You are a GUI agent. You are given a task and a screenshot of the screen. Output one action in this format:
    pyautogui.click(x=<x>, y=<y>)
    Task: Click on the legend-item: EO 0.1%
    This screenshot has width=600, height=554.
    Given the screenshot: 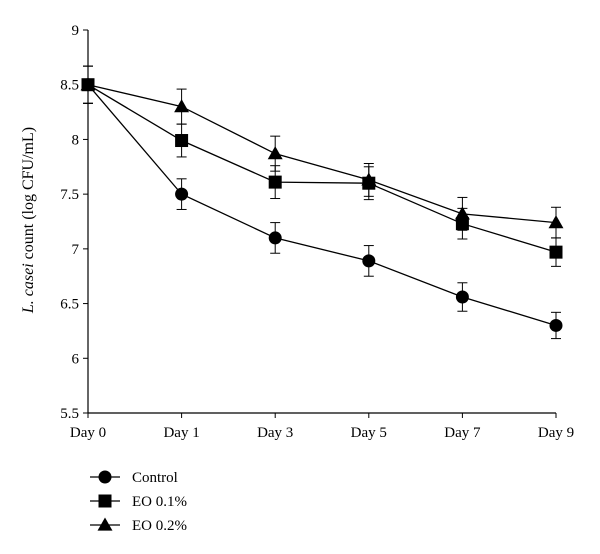 What is the action you would take?
    pyautogui.click(x=138, y=502)
    